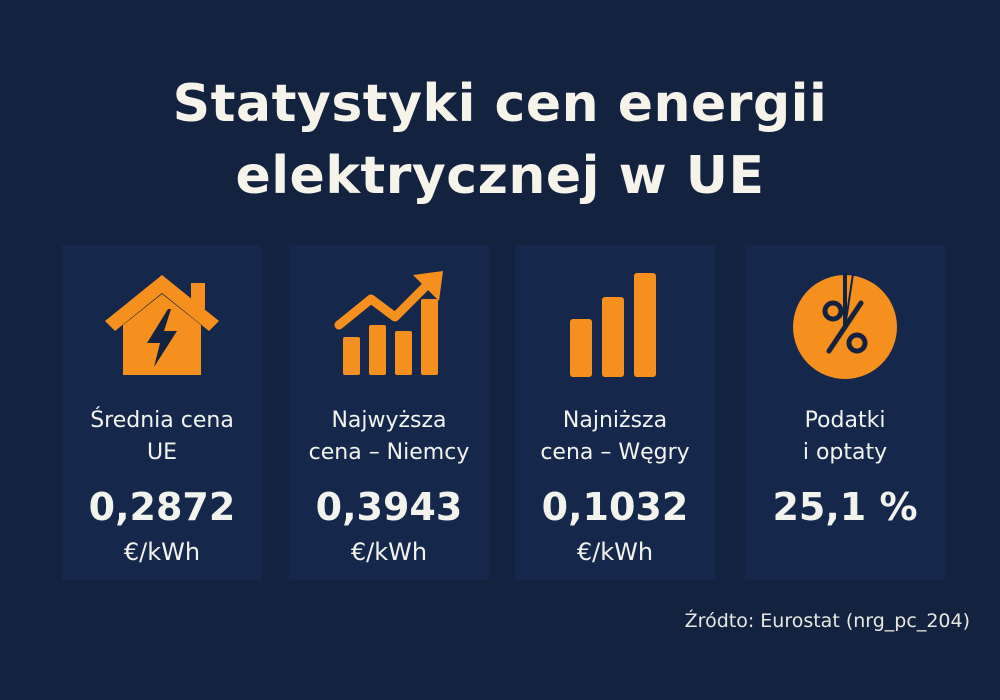  Describe the element at coordinates (500, 104) in the screenshot. I see `title-line-1: Statystyki cen energii` at that location.